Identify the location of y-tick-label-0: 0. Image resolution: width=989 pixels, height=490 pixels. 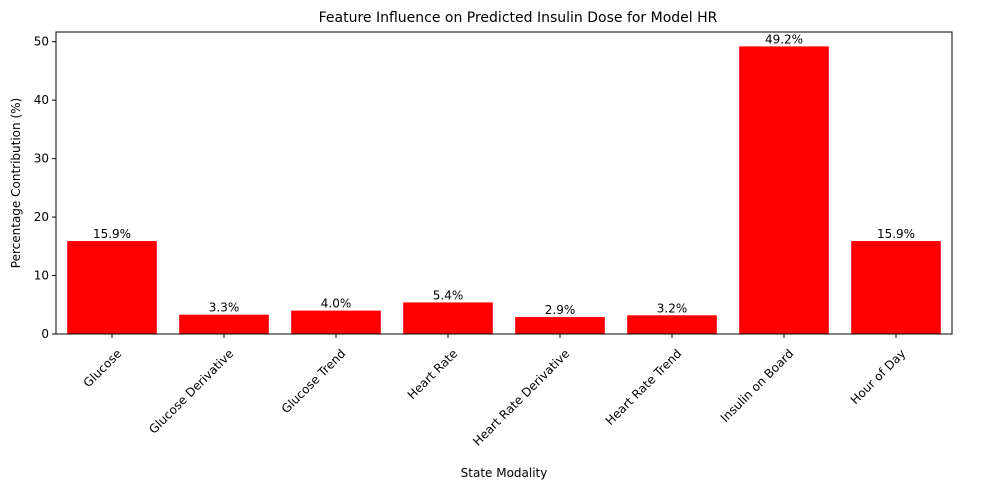
(45, 334).